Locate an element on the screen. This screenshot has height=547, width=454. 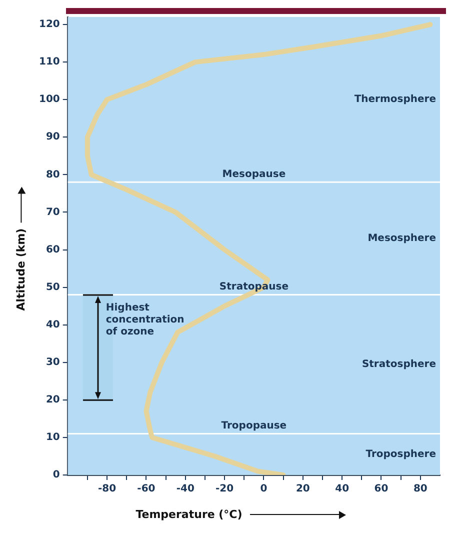
ref-line-label: Stratopause is located at coordinates (254, 286).